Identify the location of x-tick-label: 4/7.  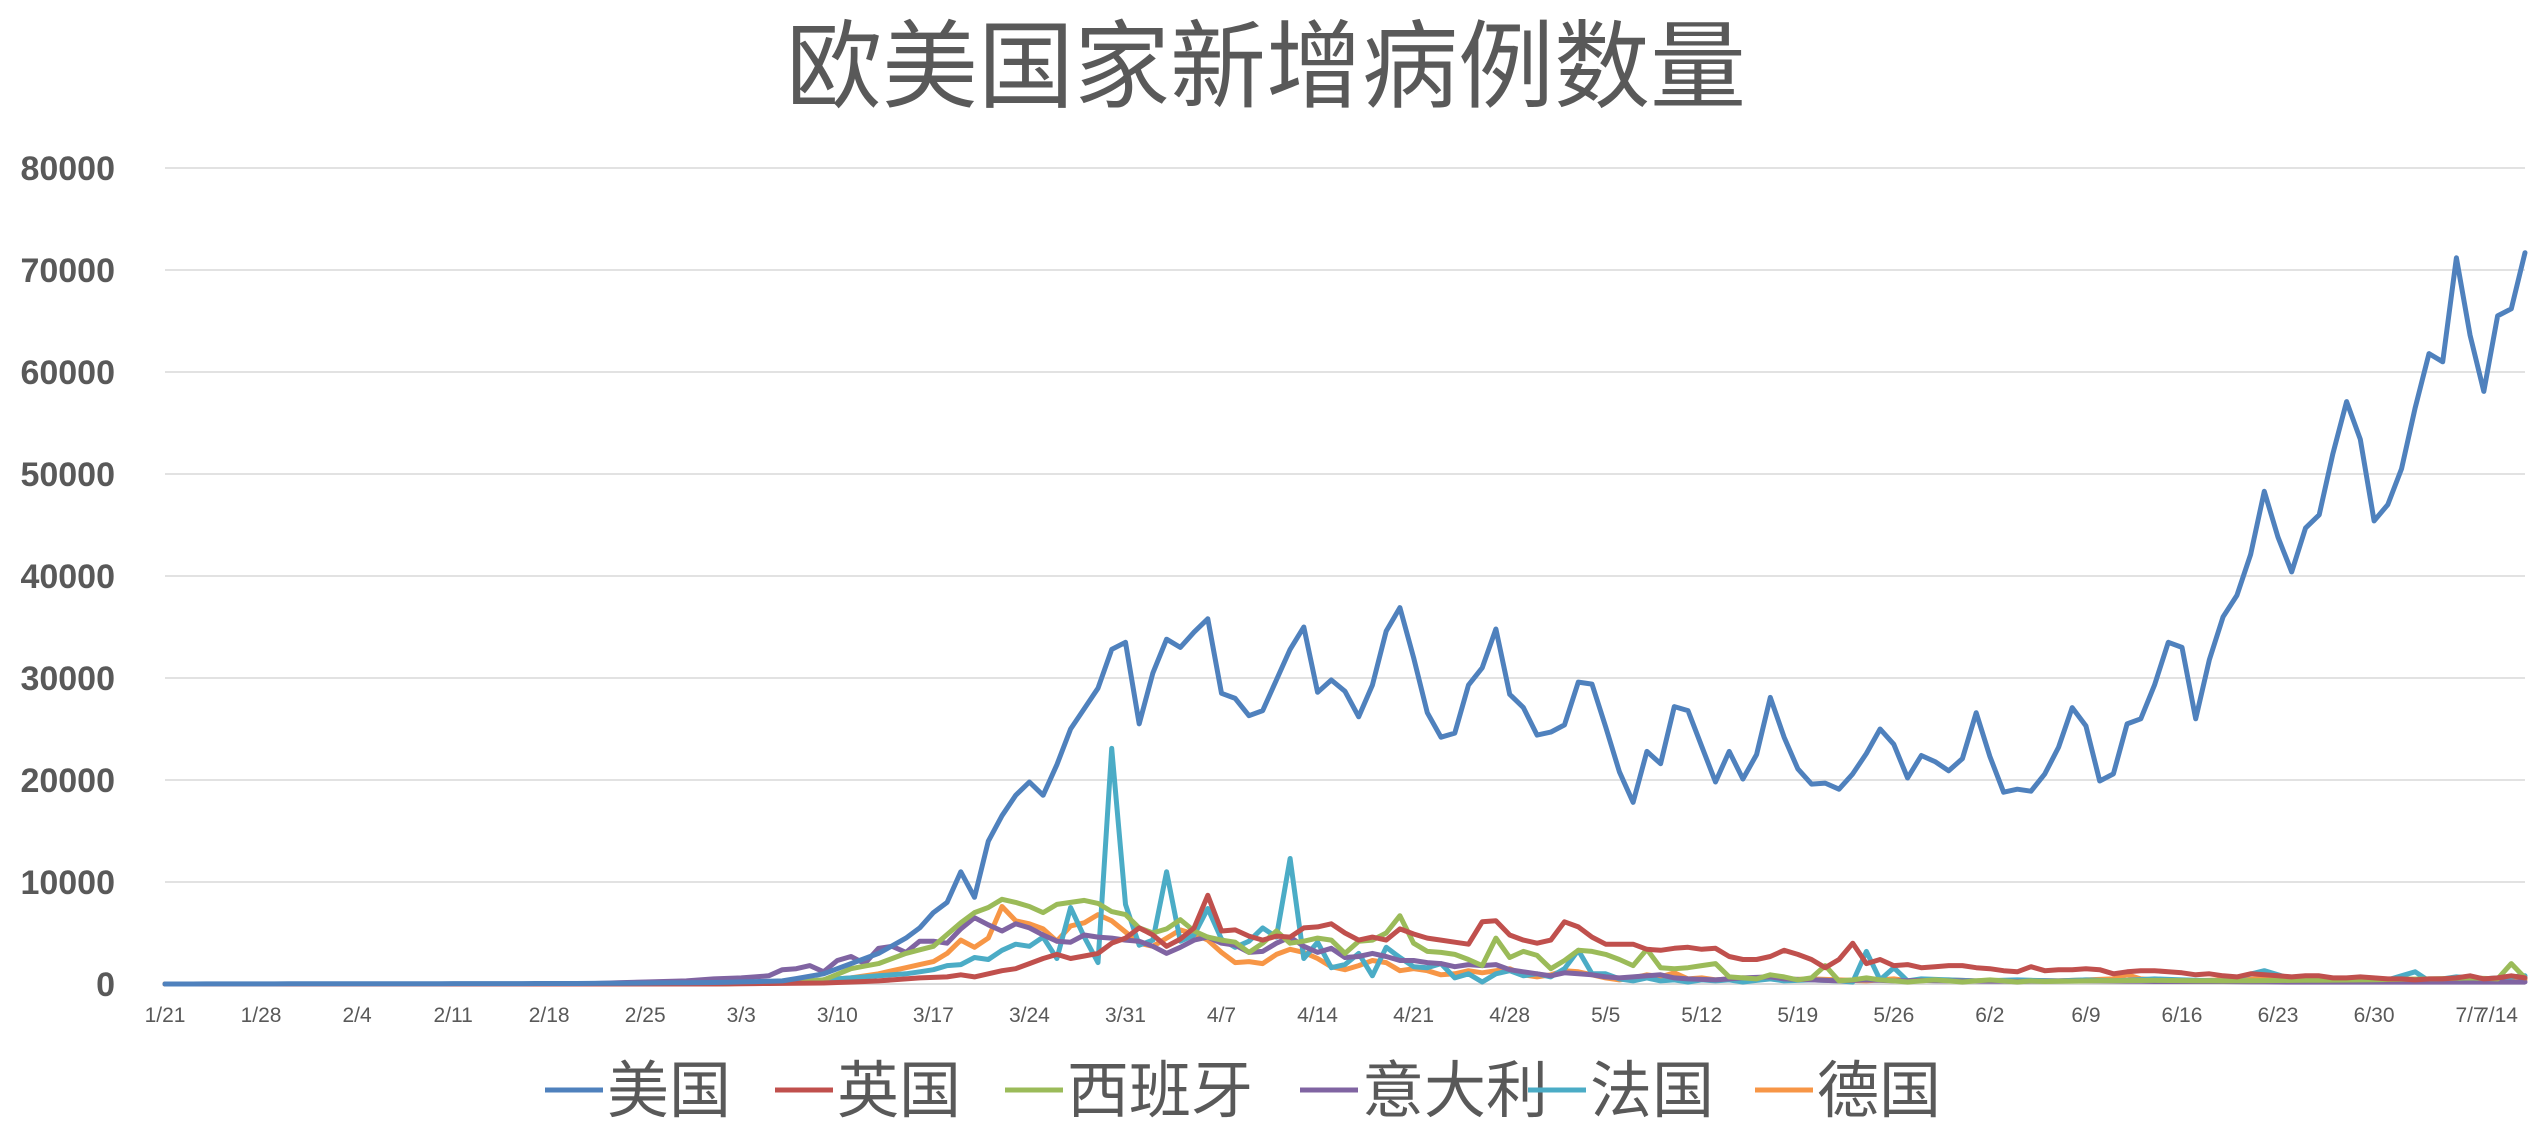
(1221, 1015).